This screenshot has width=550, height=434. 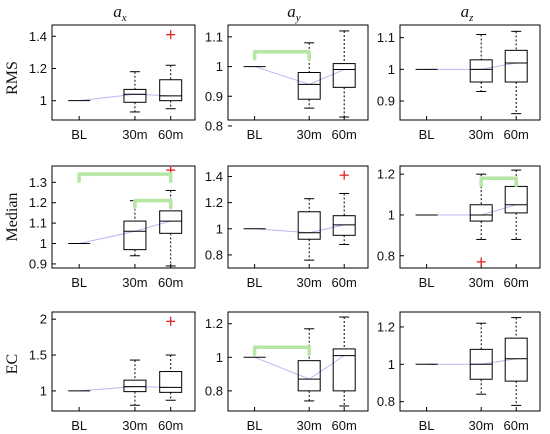 I want to click on row-label-median: Median, so click(x=12, y=217).